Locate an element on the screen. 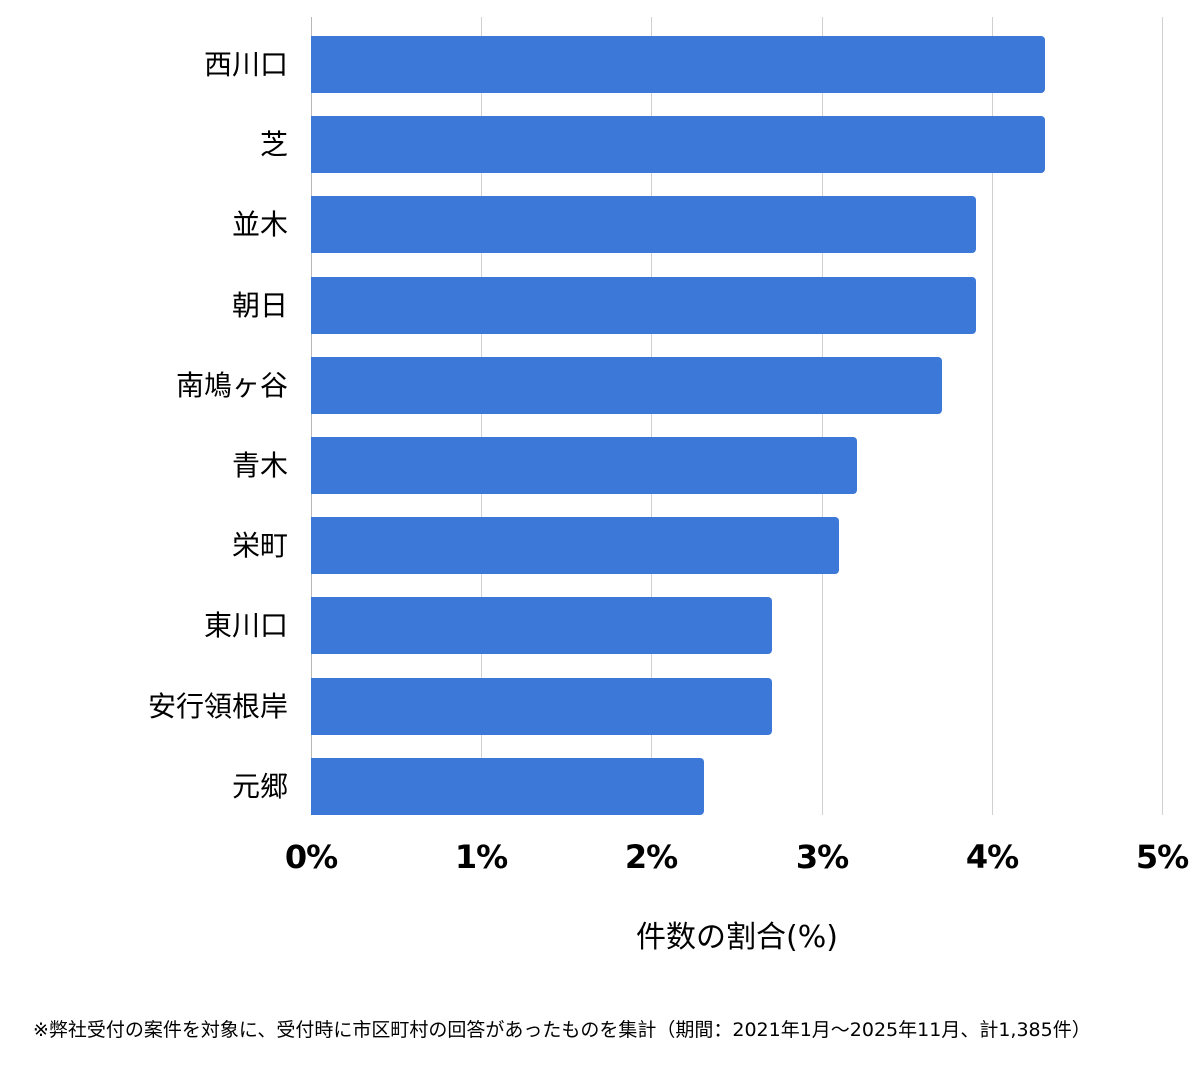 This screenshot has width=1200, height=1069. category-label: 並木 is located at coordinates (259, 224).